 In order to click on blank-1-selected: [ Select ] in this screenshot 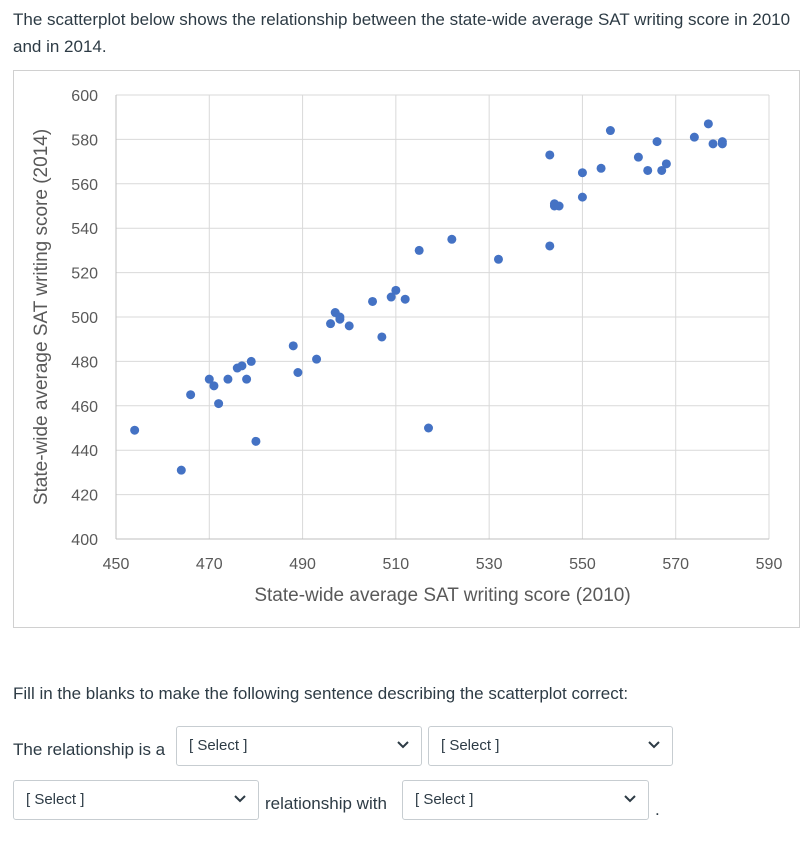, I will do `click(218, 745)`.